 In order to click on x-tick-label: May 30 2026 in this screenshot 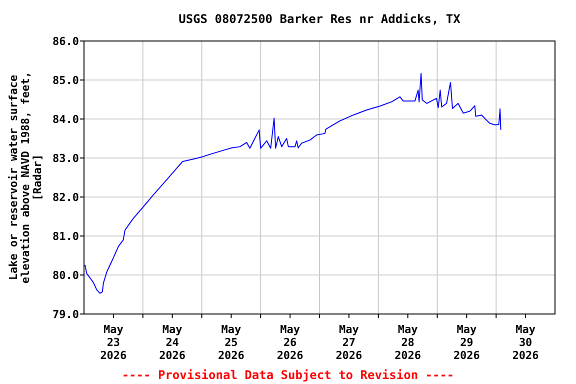, I will do `click(526, 342)`.